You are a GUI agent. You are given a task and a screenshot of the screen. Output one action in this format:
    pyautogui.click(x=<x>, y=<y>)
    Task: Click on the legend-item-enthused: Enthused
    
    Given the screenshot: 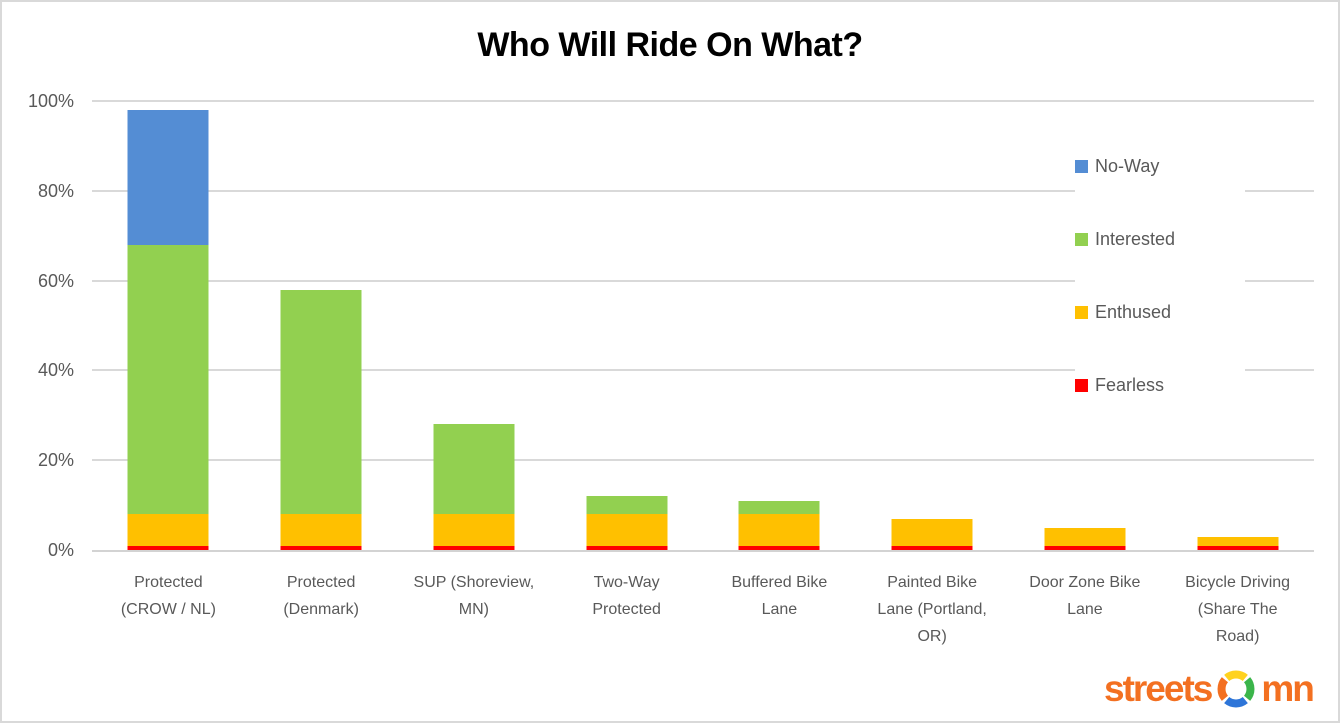 What is the action you would take?
    pyautogui.click(x=1160, y=312)
    